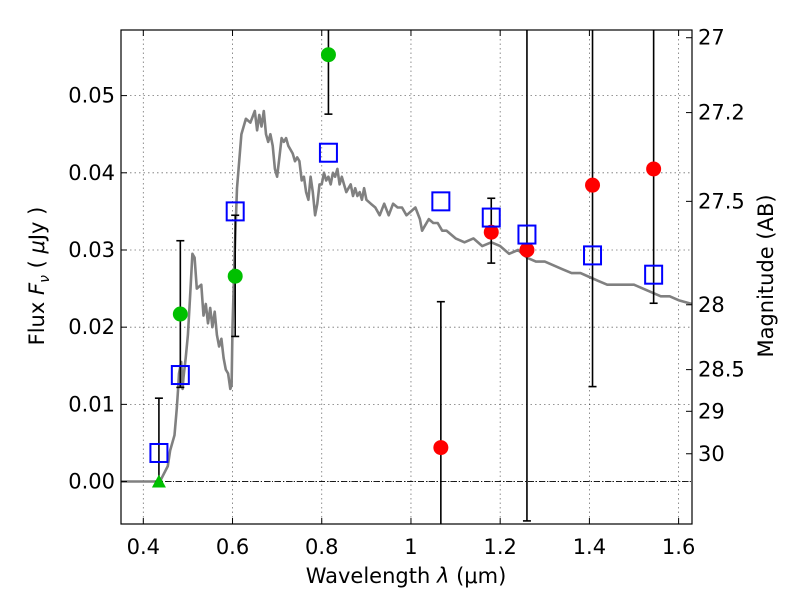 The height and width of the screenshot is (600, 800). I want to click on mag-tick-label: 27.2, so click(721, 113).